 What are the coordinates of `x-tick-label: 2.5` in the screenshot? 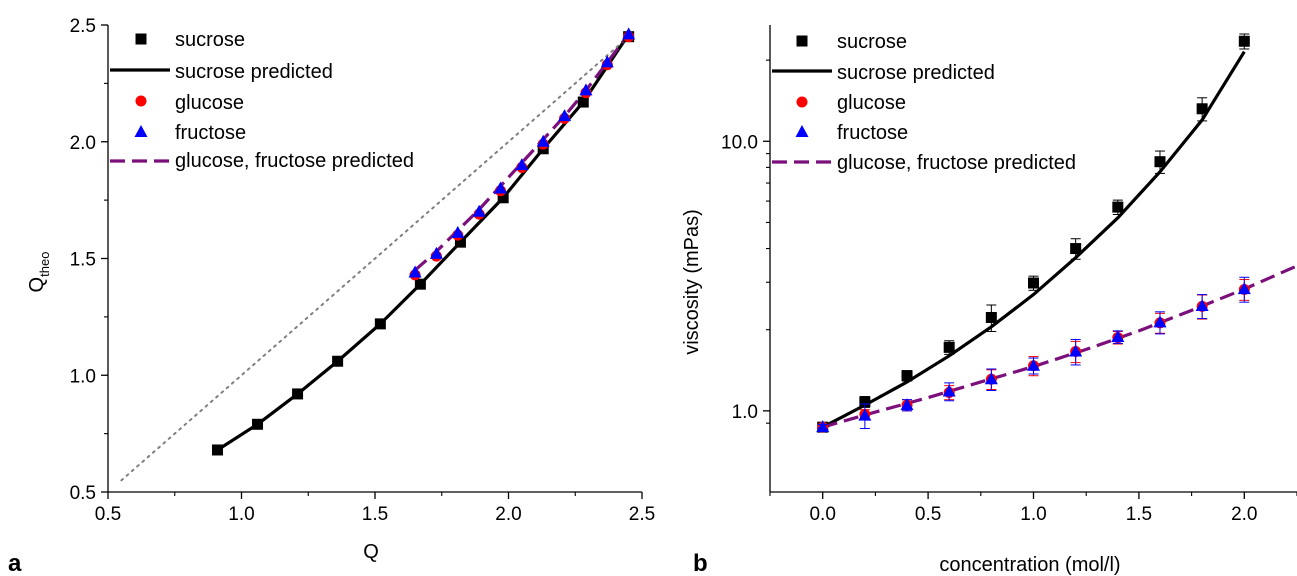 It's located at (642, 514).